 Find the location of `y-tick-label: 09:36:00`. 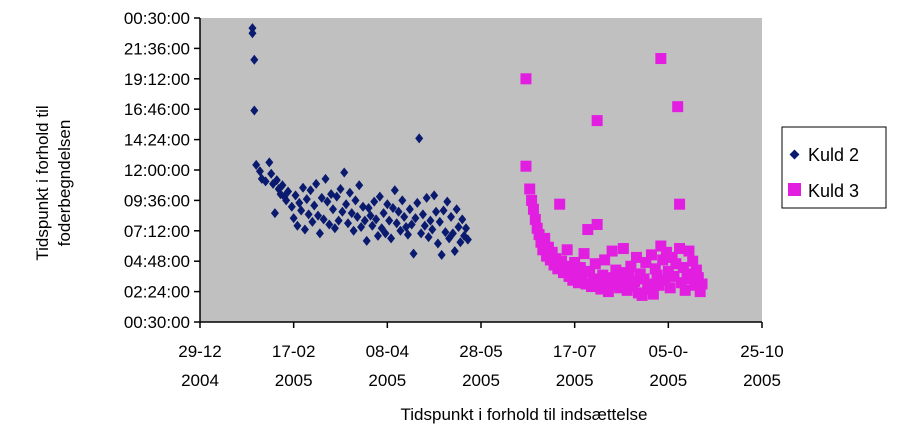

y-tick-label: 09:36:00 is located at coordinates (157, 200).